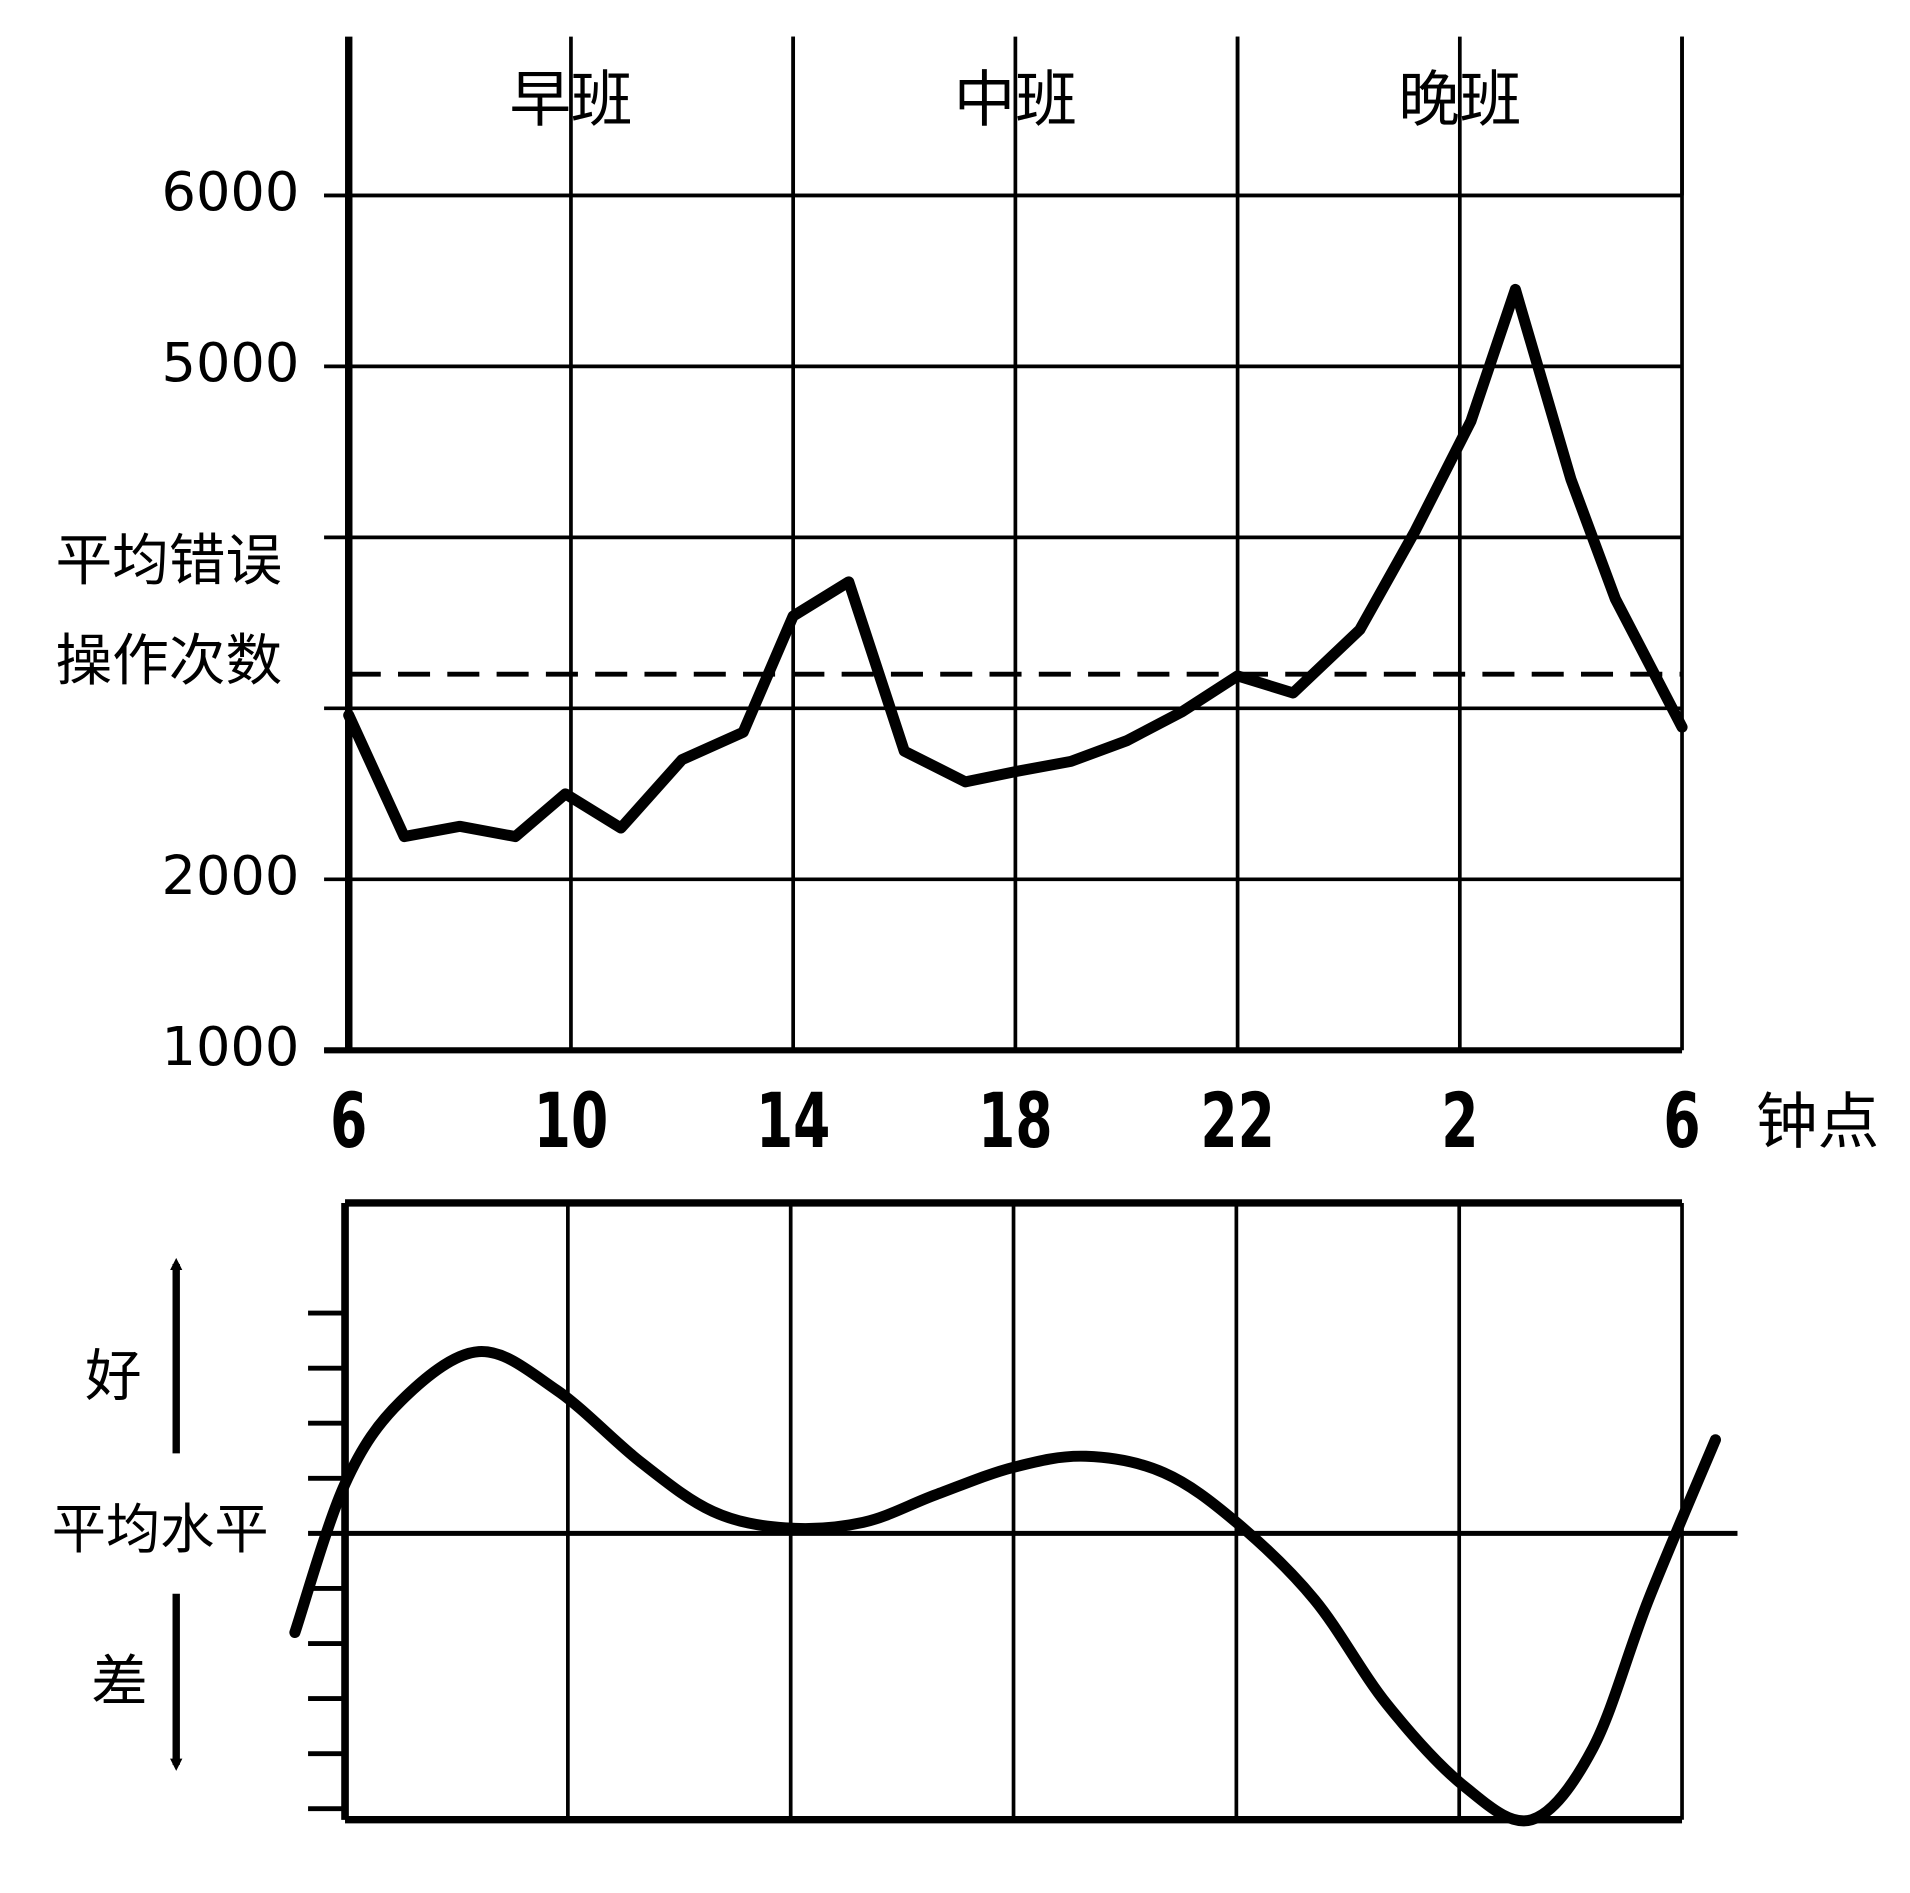 The width and height of the screenshot is (1910, 1893). Describe the element at coordinates (570, 100) in the screenshot. I see `shift-label: 早班` at that location.